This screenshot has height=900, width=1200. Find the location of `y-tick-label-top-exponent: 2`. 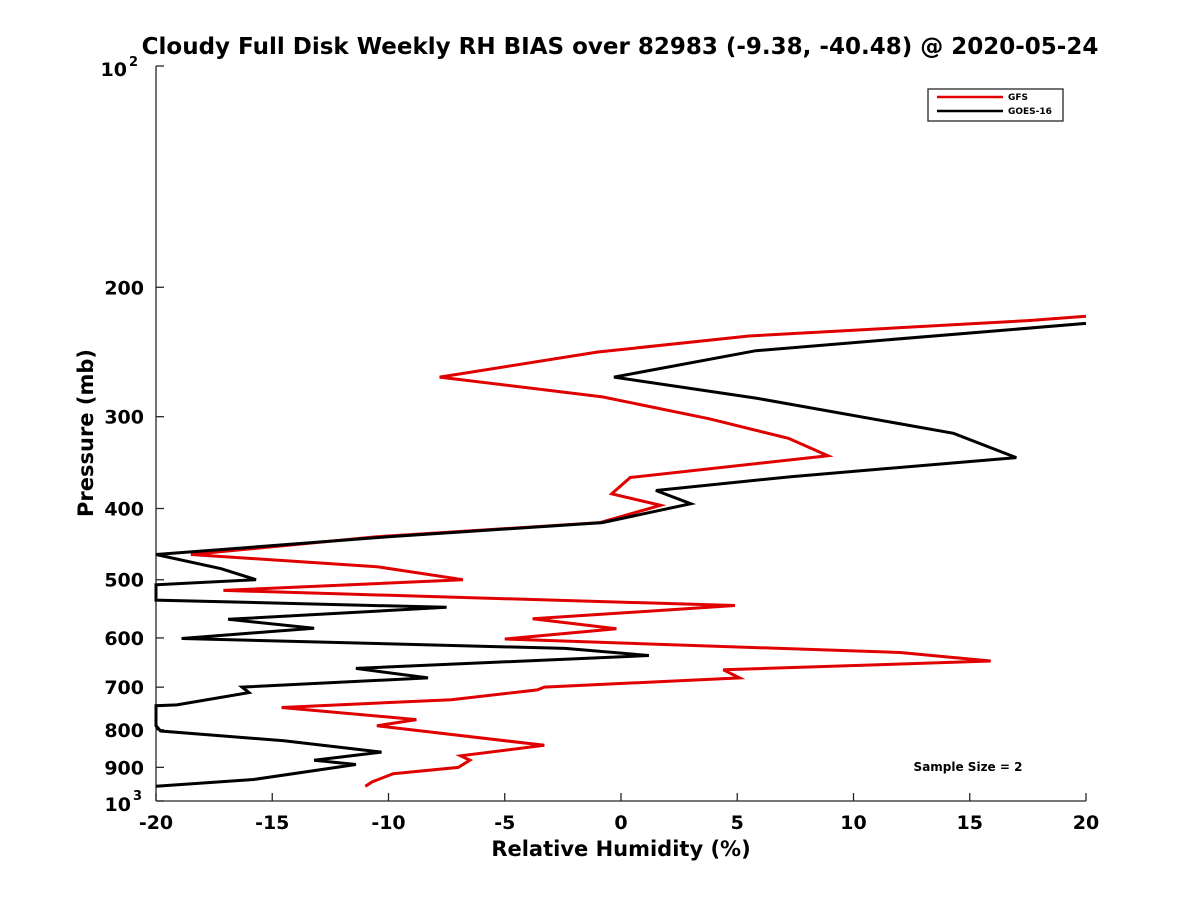

y-tick-label-top-exponent: 2 is located at coordinates (133, 62).